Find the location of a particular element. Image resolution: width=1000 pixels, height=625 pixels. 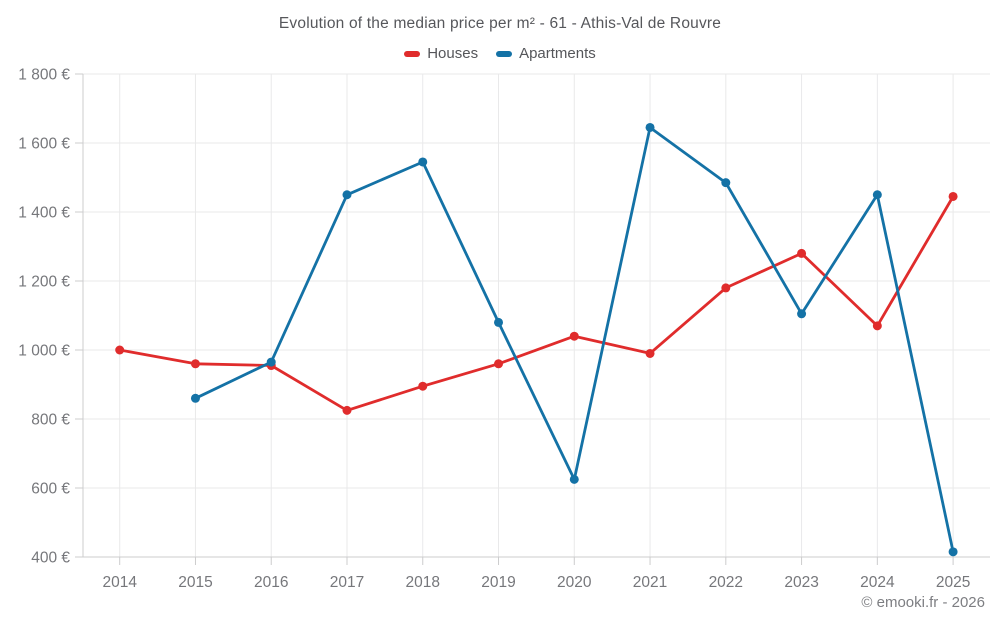

x-tick-label-2024: 2024 is located at coordinates (877, 582).